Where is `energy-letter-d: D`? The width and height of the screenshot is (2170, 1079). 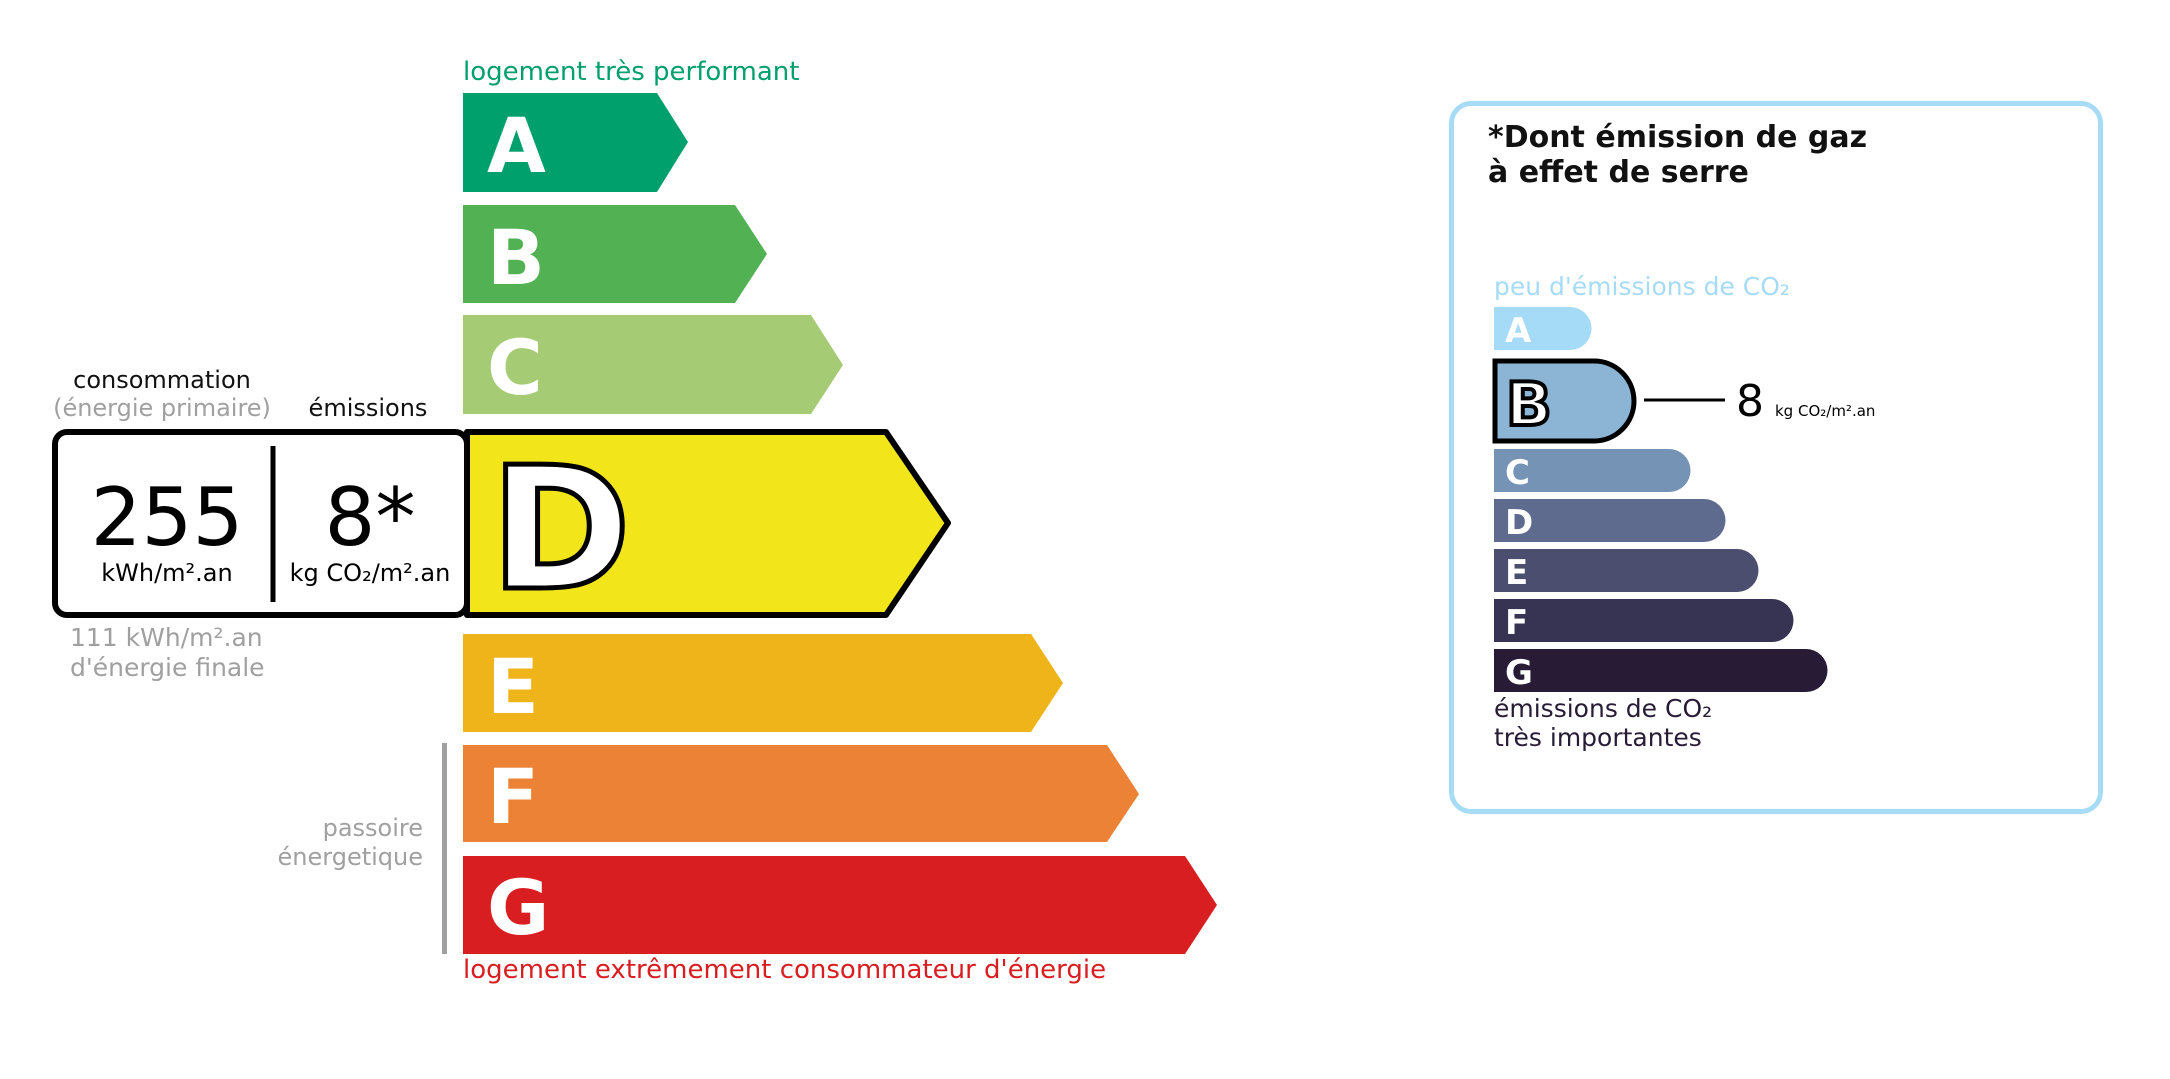
energy-letter-d: D is located at coordinates (560, 530).